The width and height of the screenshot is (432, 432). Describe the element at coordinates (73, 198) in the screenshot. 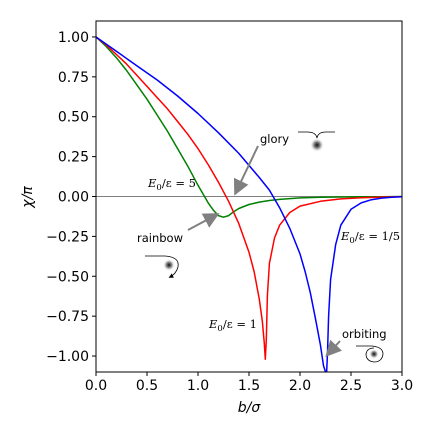

I see `y-tick-label: 0.00` at that location.